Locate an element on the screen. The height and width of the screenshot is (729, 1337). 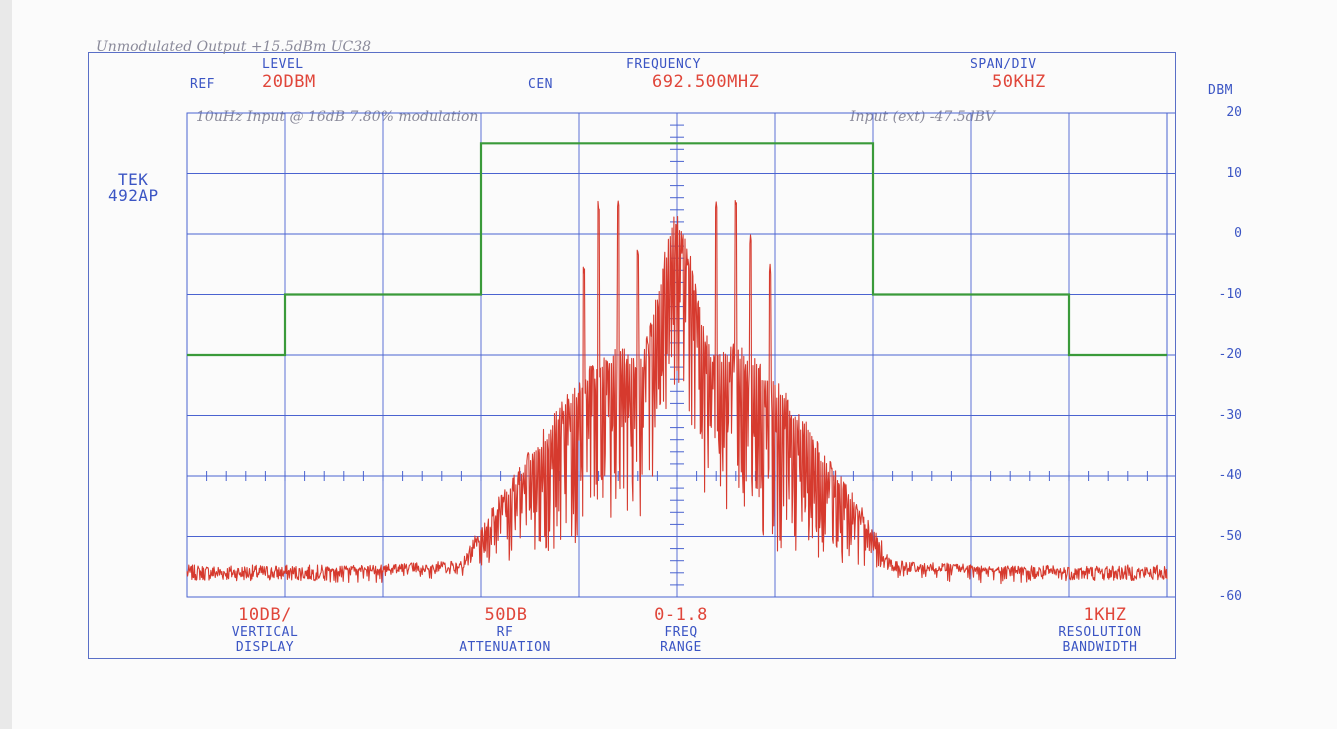
y-tick-label: -30 is located at coordinates (1230, 415).